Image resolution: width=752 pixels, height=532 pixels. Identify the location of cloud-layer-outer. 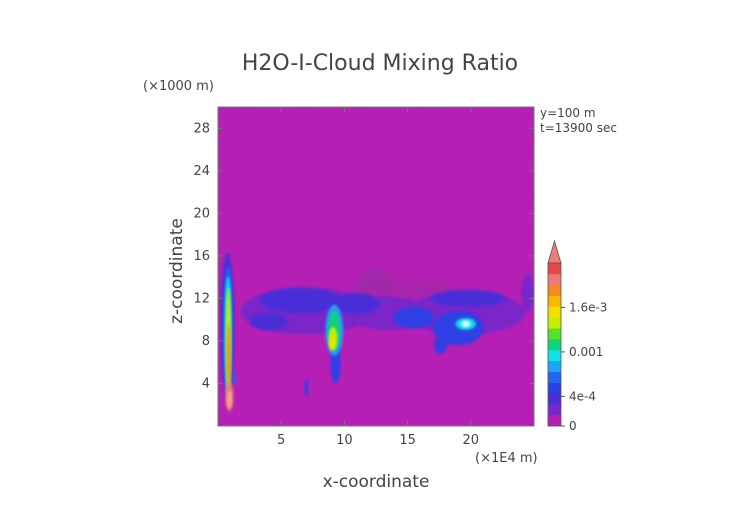
(527, 293).